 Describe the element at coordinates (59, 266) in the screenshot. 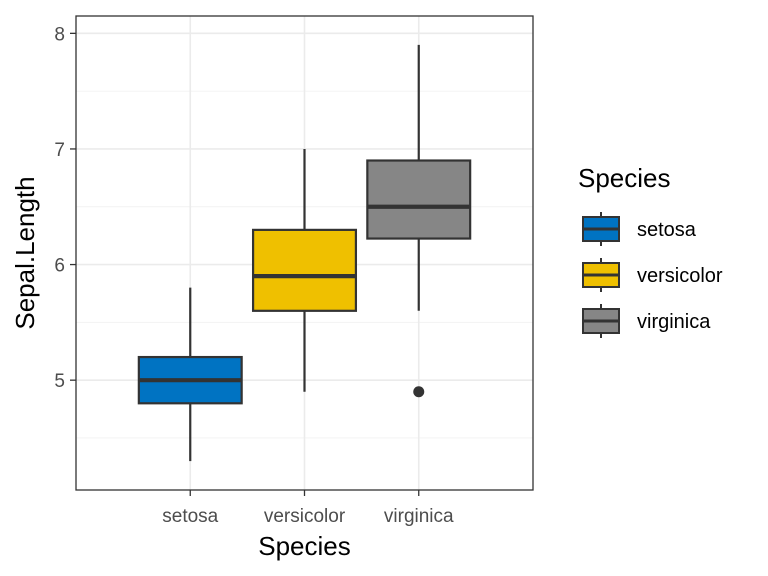

I see `y-tick-label-1: 6` at that location.